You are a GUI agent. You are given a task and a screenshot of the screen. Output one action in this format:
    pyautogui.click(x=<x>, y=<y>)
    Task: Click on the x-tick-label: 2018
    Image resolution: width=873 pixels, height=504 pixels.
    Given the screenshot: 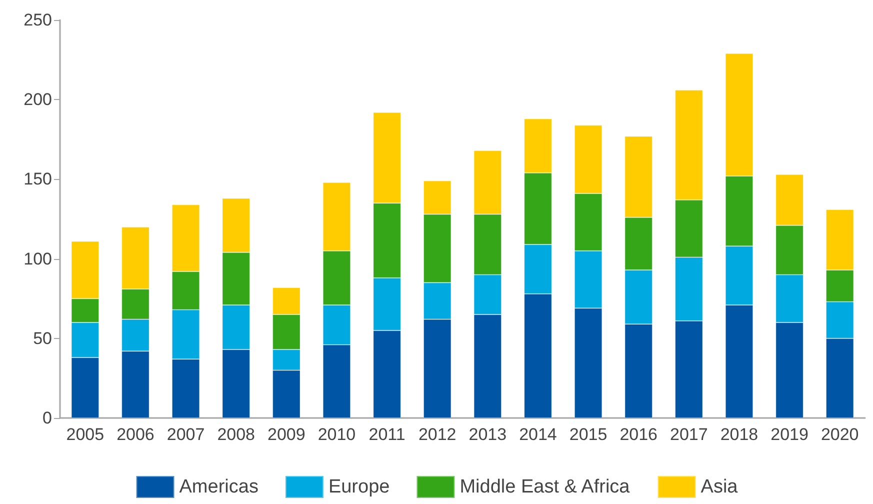 What is the action you would take?
    pyautogui.click(x=739, y=434)
    